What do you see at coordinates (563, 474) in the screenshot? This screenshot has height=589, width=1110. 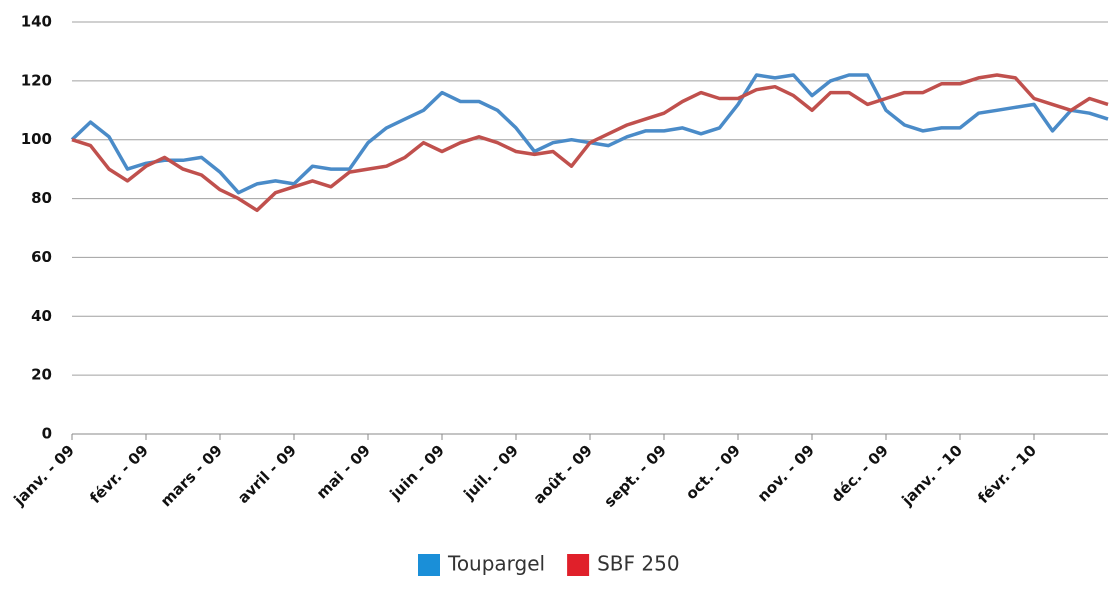 I see `x-tick-label: août - 09` at bounding box center [563, 474].